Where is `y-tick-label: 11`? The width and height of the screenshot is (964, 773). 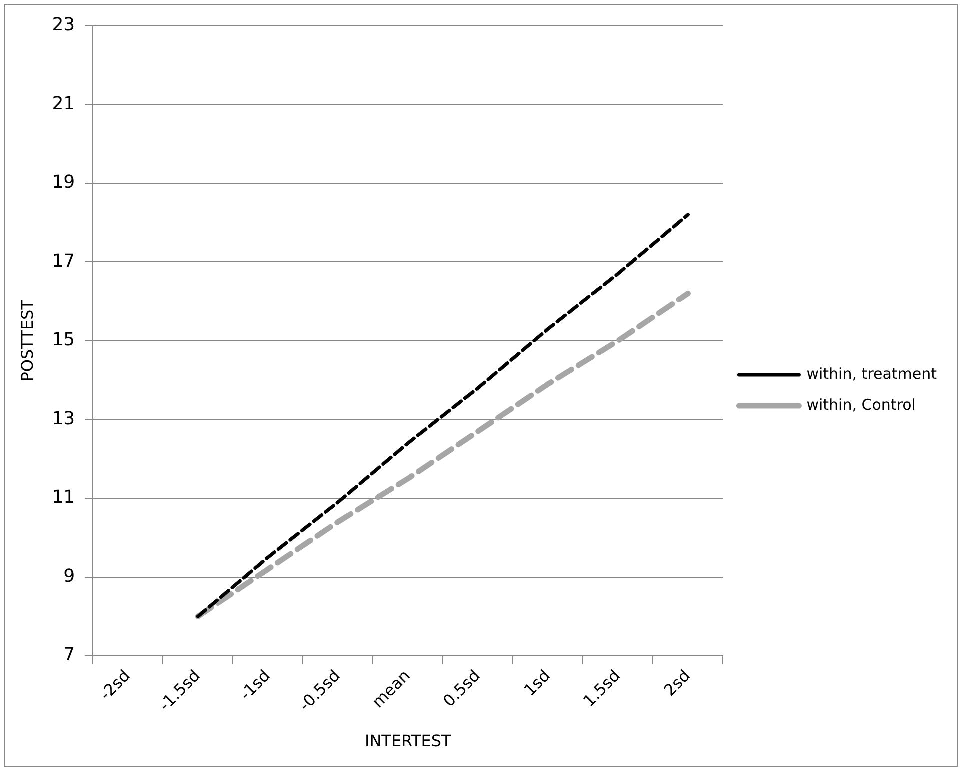
y-tick-label: 11 is located at coordinates (64, 497).